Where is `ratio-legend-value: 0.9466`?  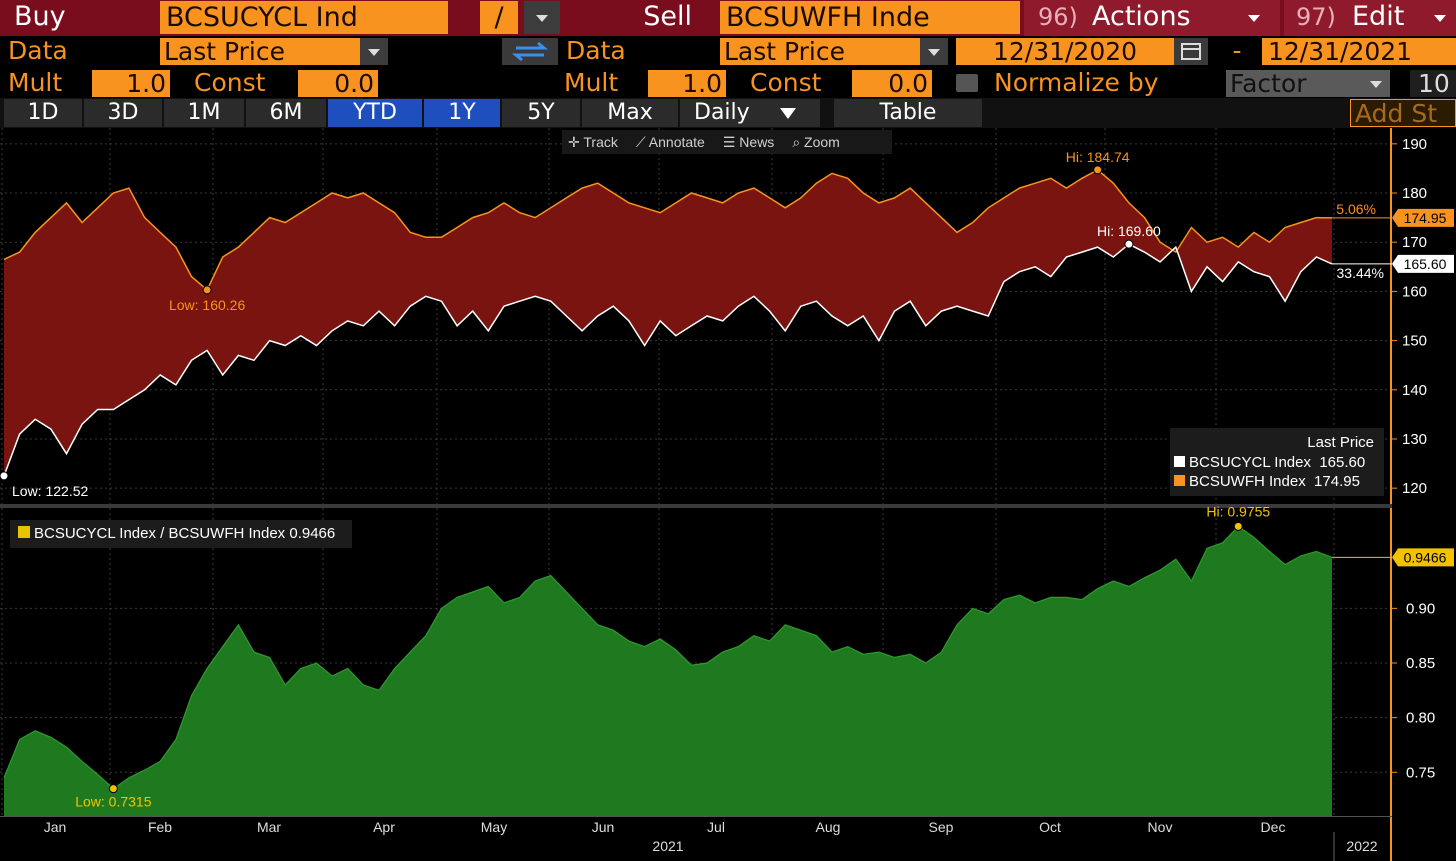
ratio-legend-value: 0.9466 is located at coordinates (312, 533).